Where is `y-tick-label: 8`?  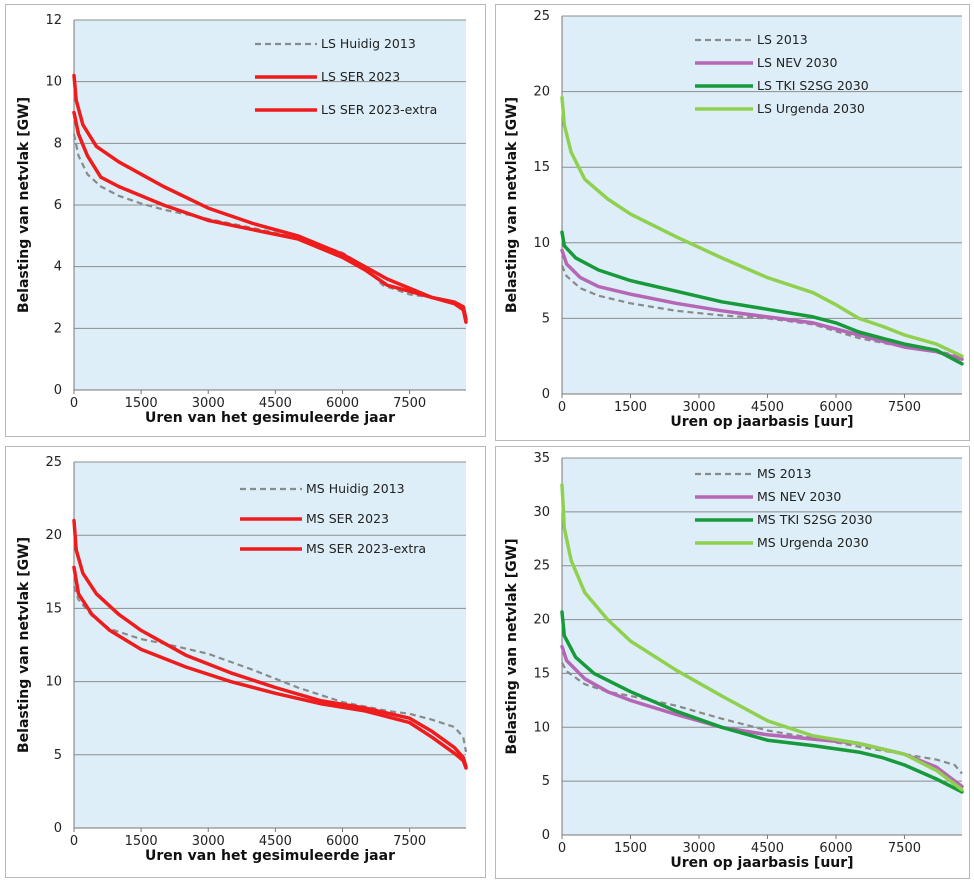 y-tick-label: 8 is located at coordinates (58, 143).